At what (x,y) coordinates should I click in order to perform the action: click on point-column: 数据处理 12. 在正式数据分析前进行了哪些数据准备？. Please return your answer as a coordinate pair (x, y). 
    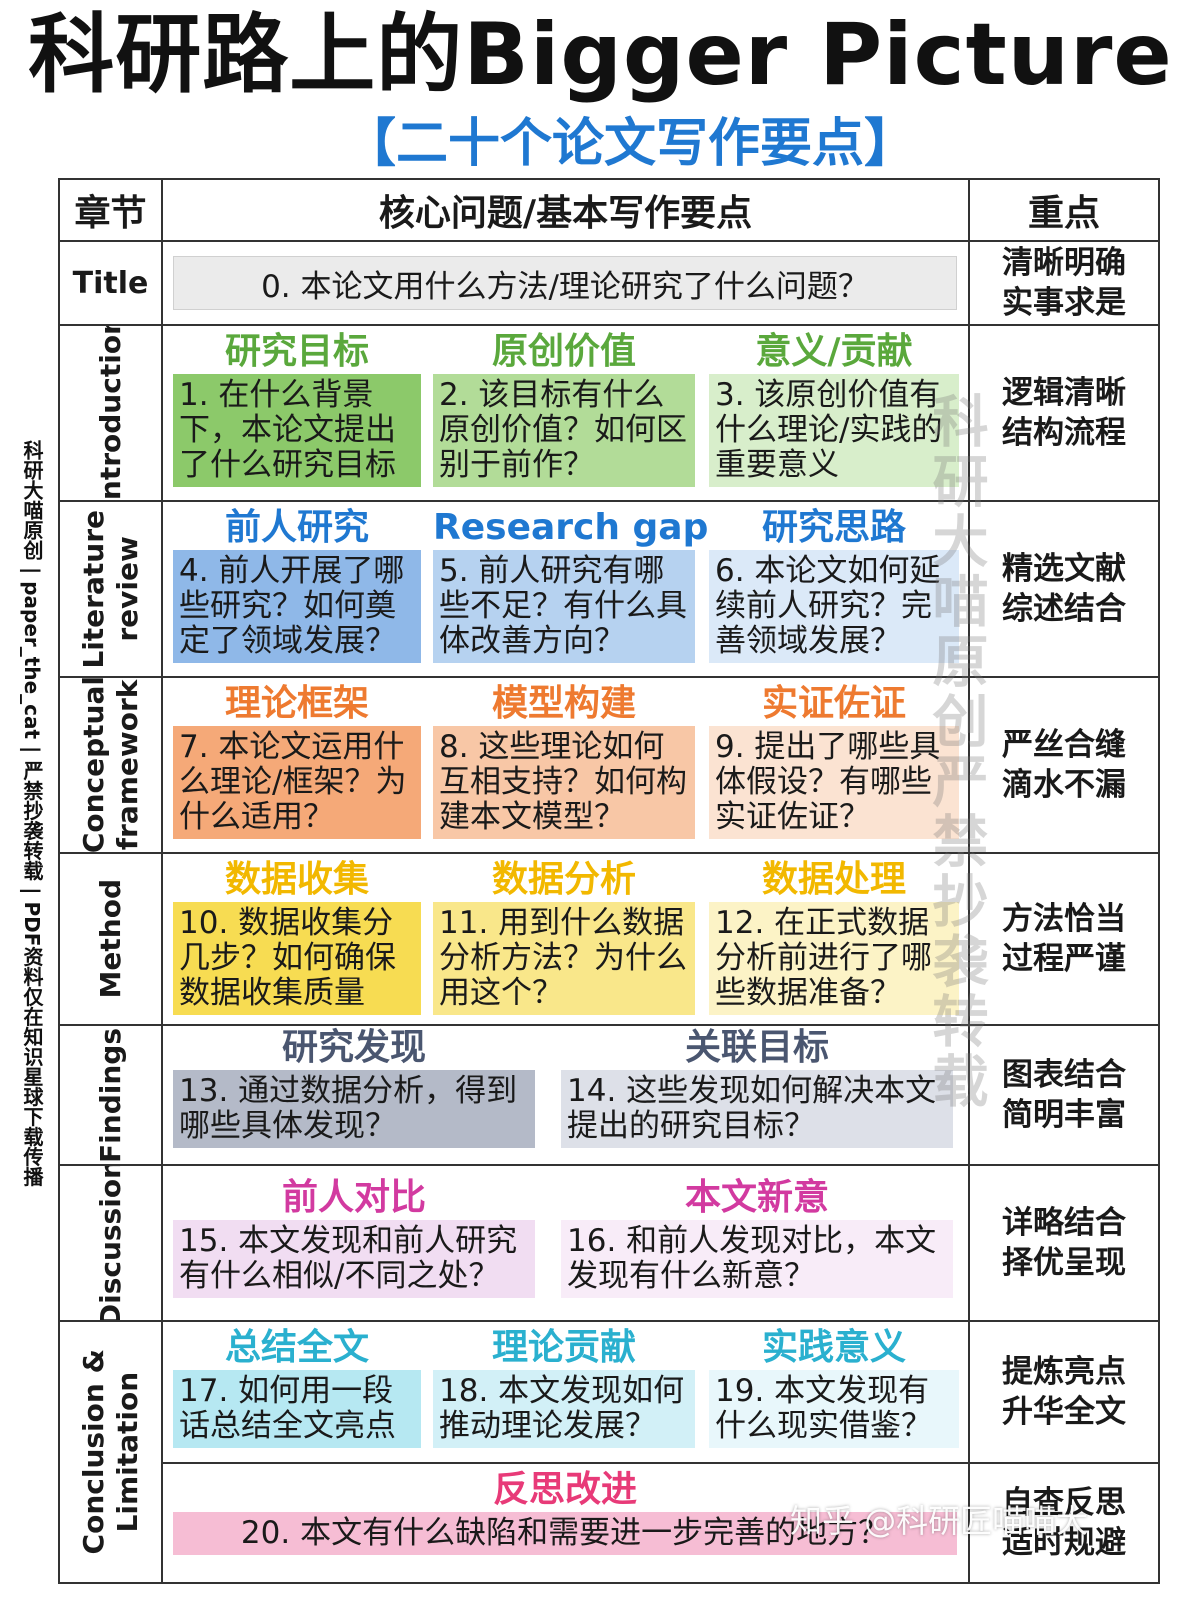
    Looking at the image, I should click on (834, 939).